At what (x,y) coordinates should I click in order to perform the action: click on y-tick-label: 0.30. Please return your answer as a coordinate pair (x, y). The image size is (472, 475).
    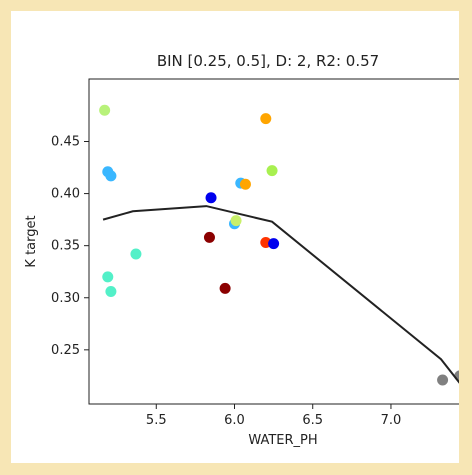
    Looking at the image, I should click on (65, 298).